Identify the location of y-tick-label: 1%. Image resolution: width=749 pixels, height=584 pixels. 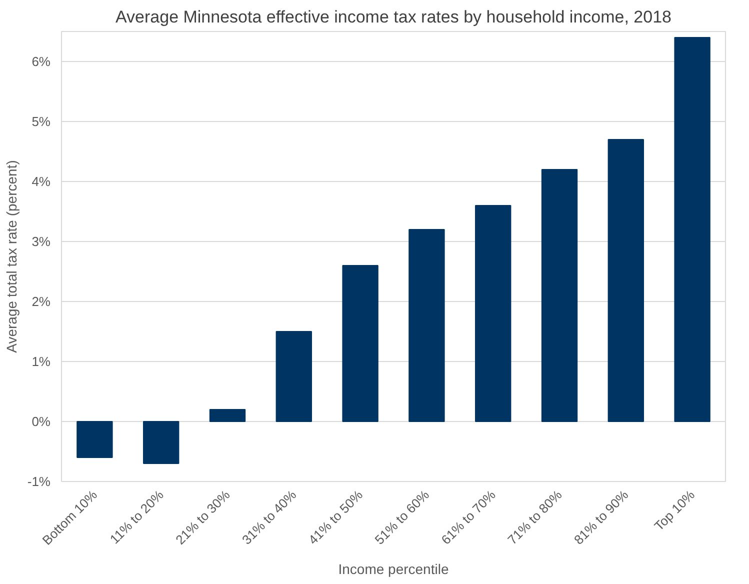
(41, 361).